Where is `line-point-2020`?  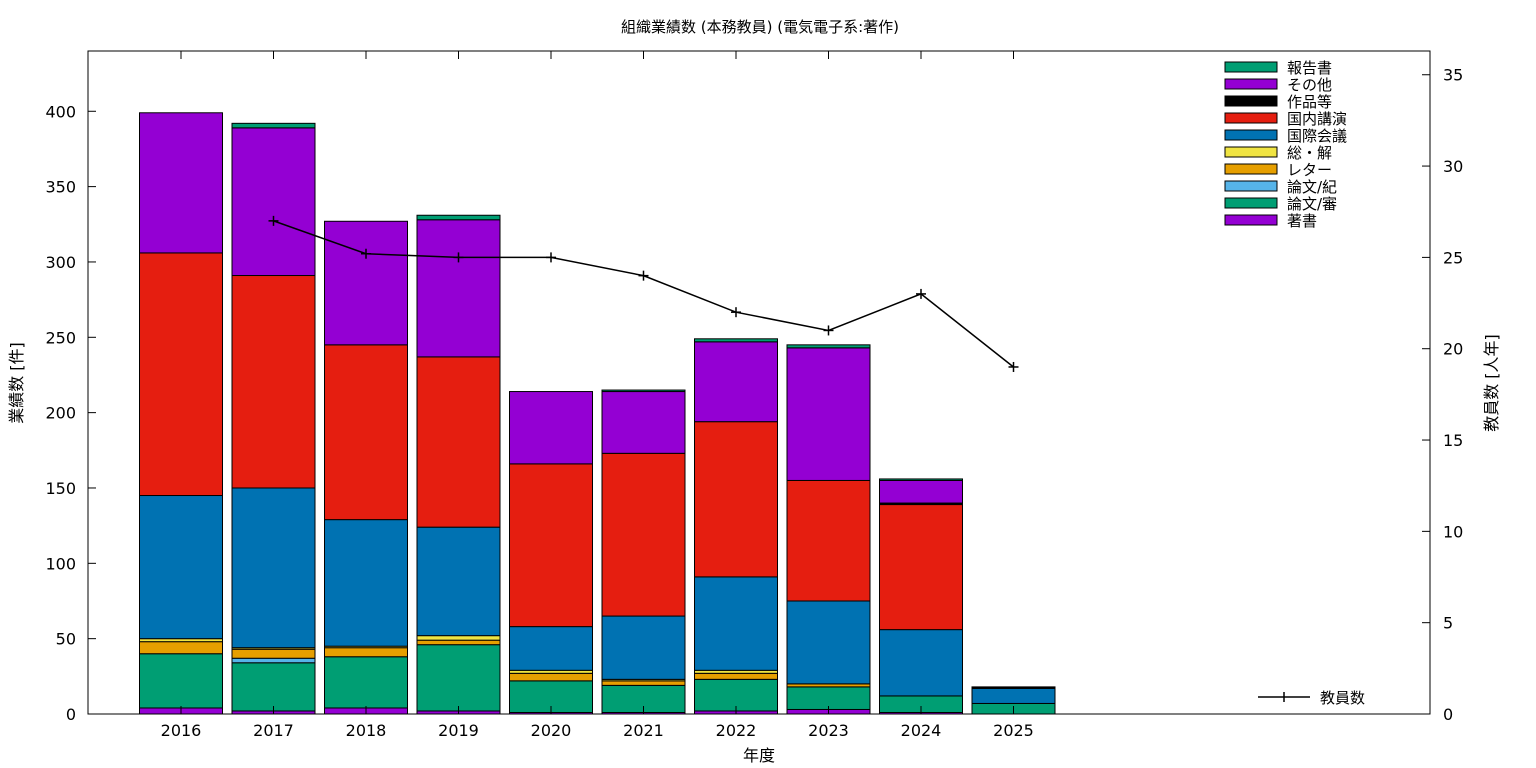
line-point-2020 is located at coordinates (551, 257).